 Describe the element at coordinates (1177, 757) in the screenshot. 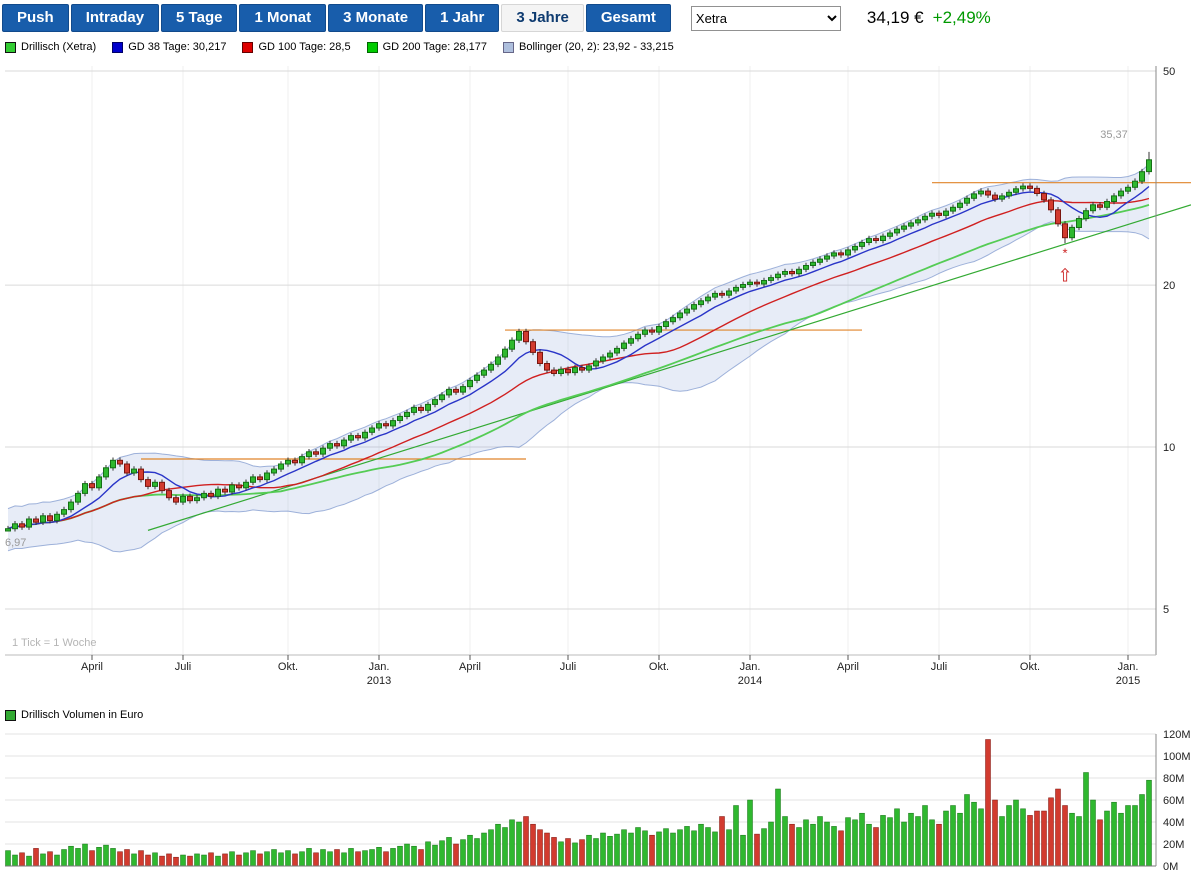

I see `volume-axis-label: 100M` at that location.